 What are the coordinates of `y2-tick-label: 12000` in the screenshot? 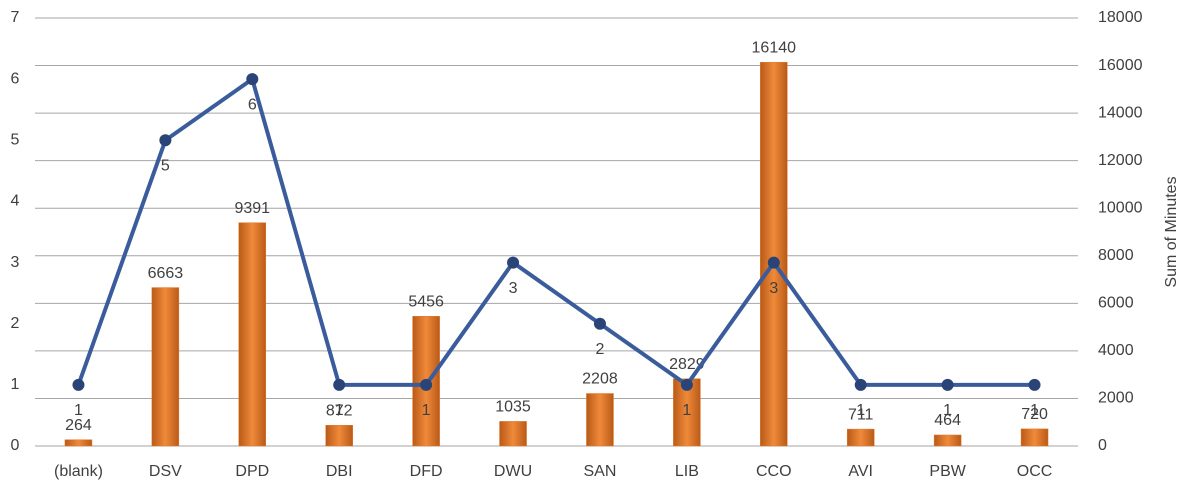 It's located at (1120, 160).